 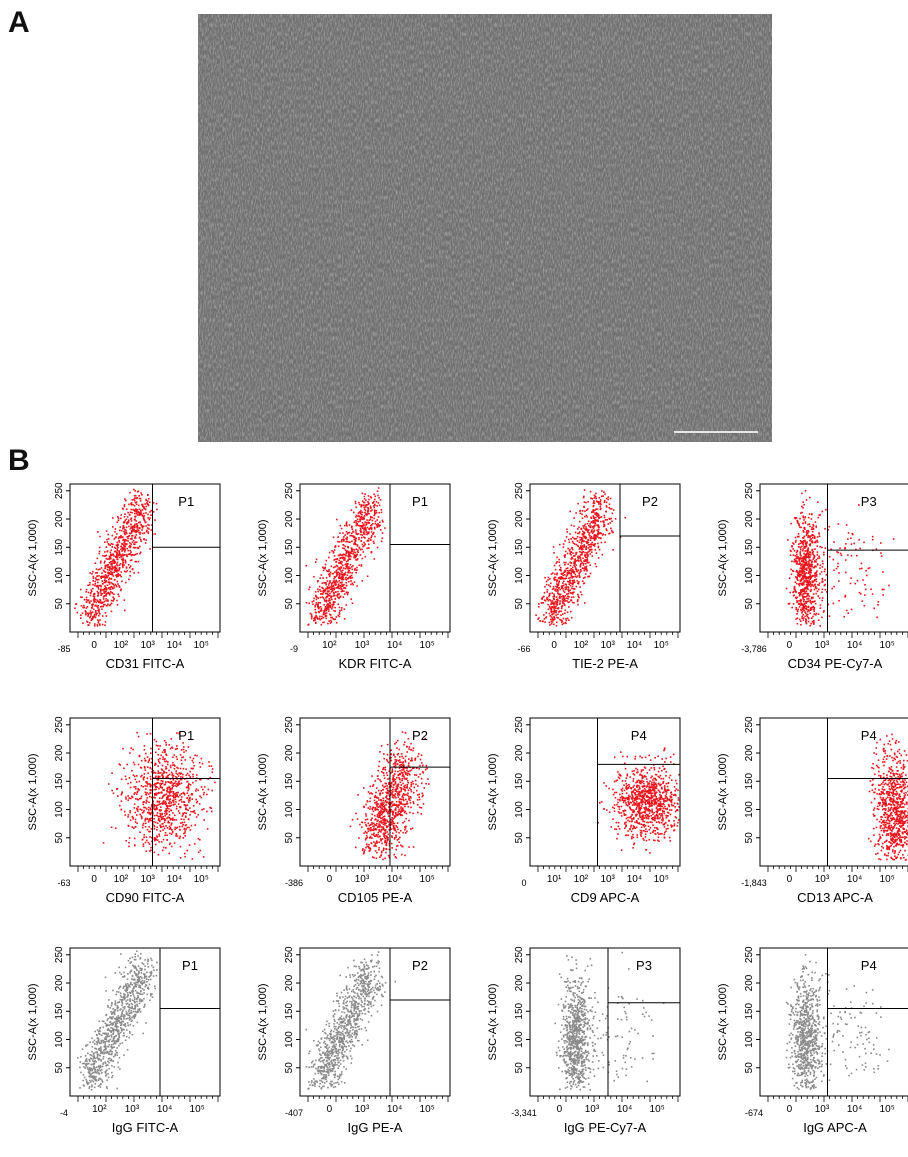 What do you see at coordinates (294, 1113) in the screenshot?
I see `x-min-label: -407` at bounding box center [294, 1113].